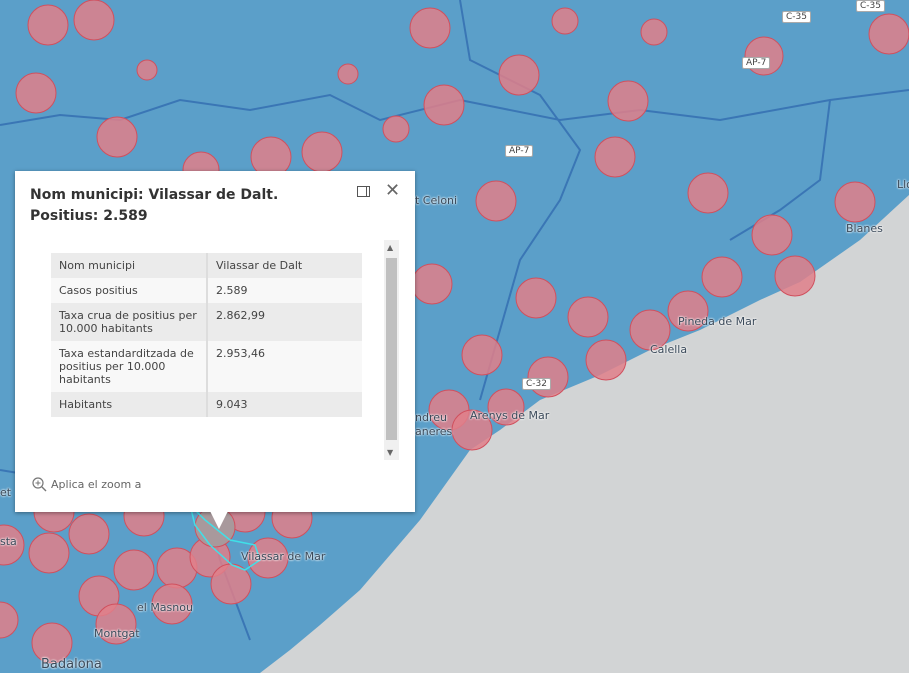  What do you see at coordinates (259, 265) in the screenshot?
I see `field-value: Vilassar de Dalt` at bounding box center [259, 265].